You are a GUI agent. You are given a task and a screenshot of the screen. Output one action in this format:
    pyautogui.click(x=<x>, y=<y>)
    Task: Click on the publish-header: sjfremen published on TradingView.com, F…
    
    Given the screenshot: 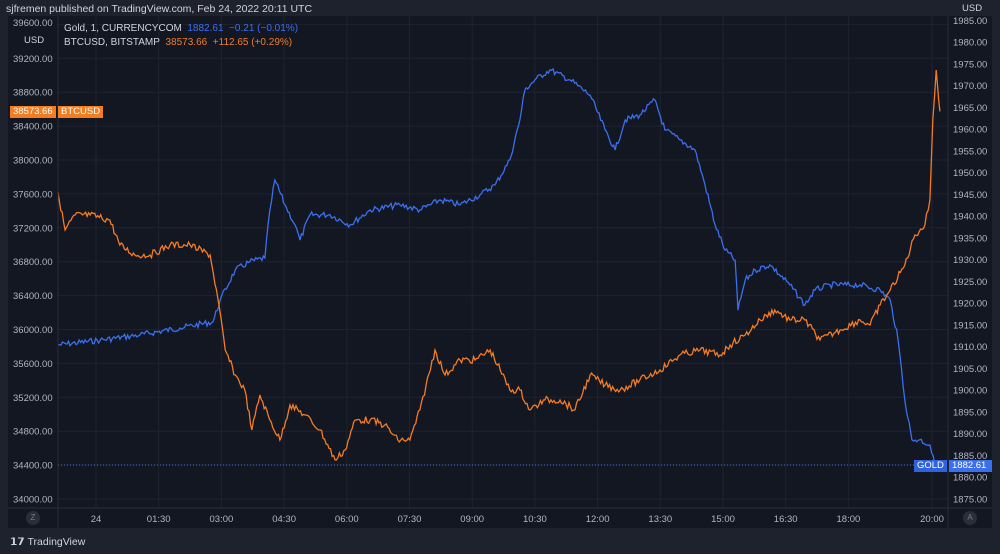 What is the action you would take?
    pyautogui.click(x=159, y=9)
    